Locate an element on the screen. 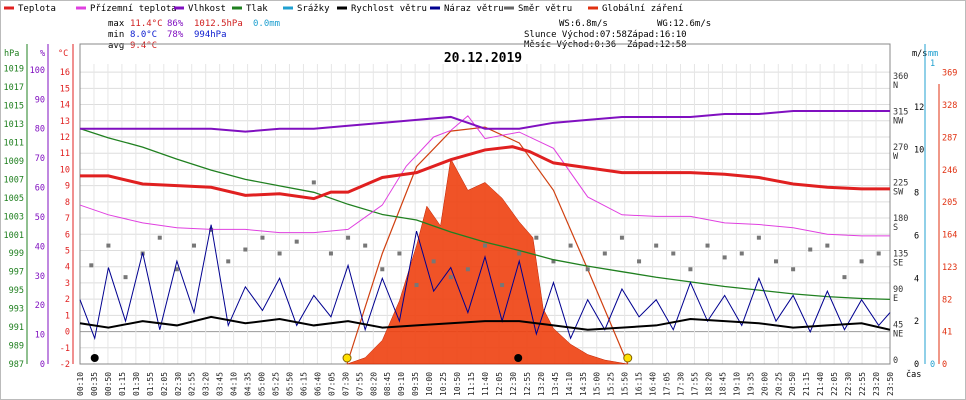 Image resolution: width=966 pixels, height=400 pixels. x-tick-label: 12:30 is located at coordinates (513, 384).